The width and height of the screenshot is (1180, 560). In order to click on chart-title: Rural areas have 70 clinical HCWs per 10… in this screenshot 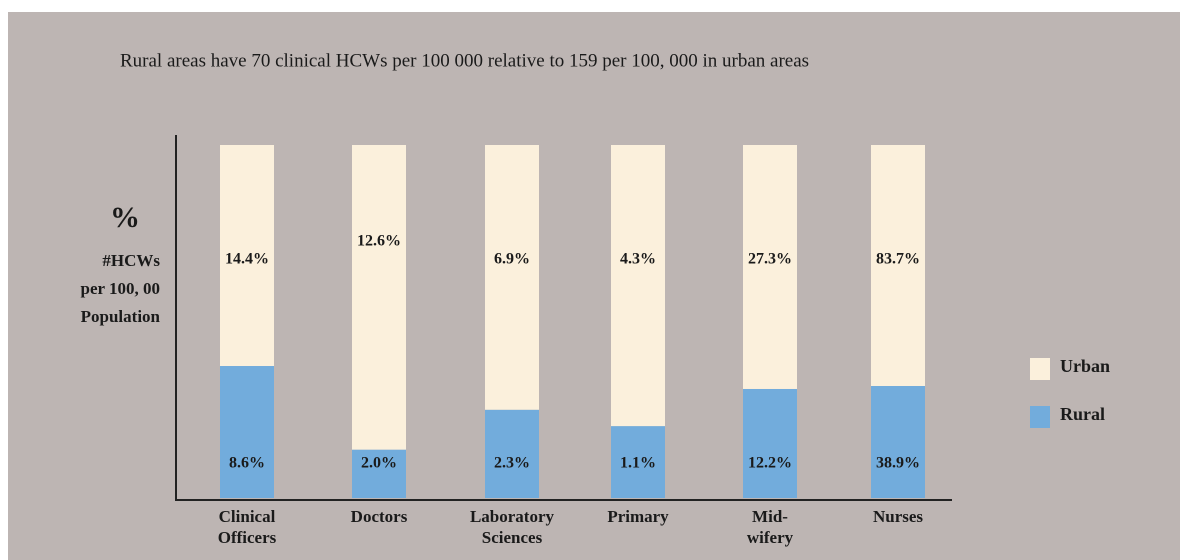, I will do `click(464, 60)`.